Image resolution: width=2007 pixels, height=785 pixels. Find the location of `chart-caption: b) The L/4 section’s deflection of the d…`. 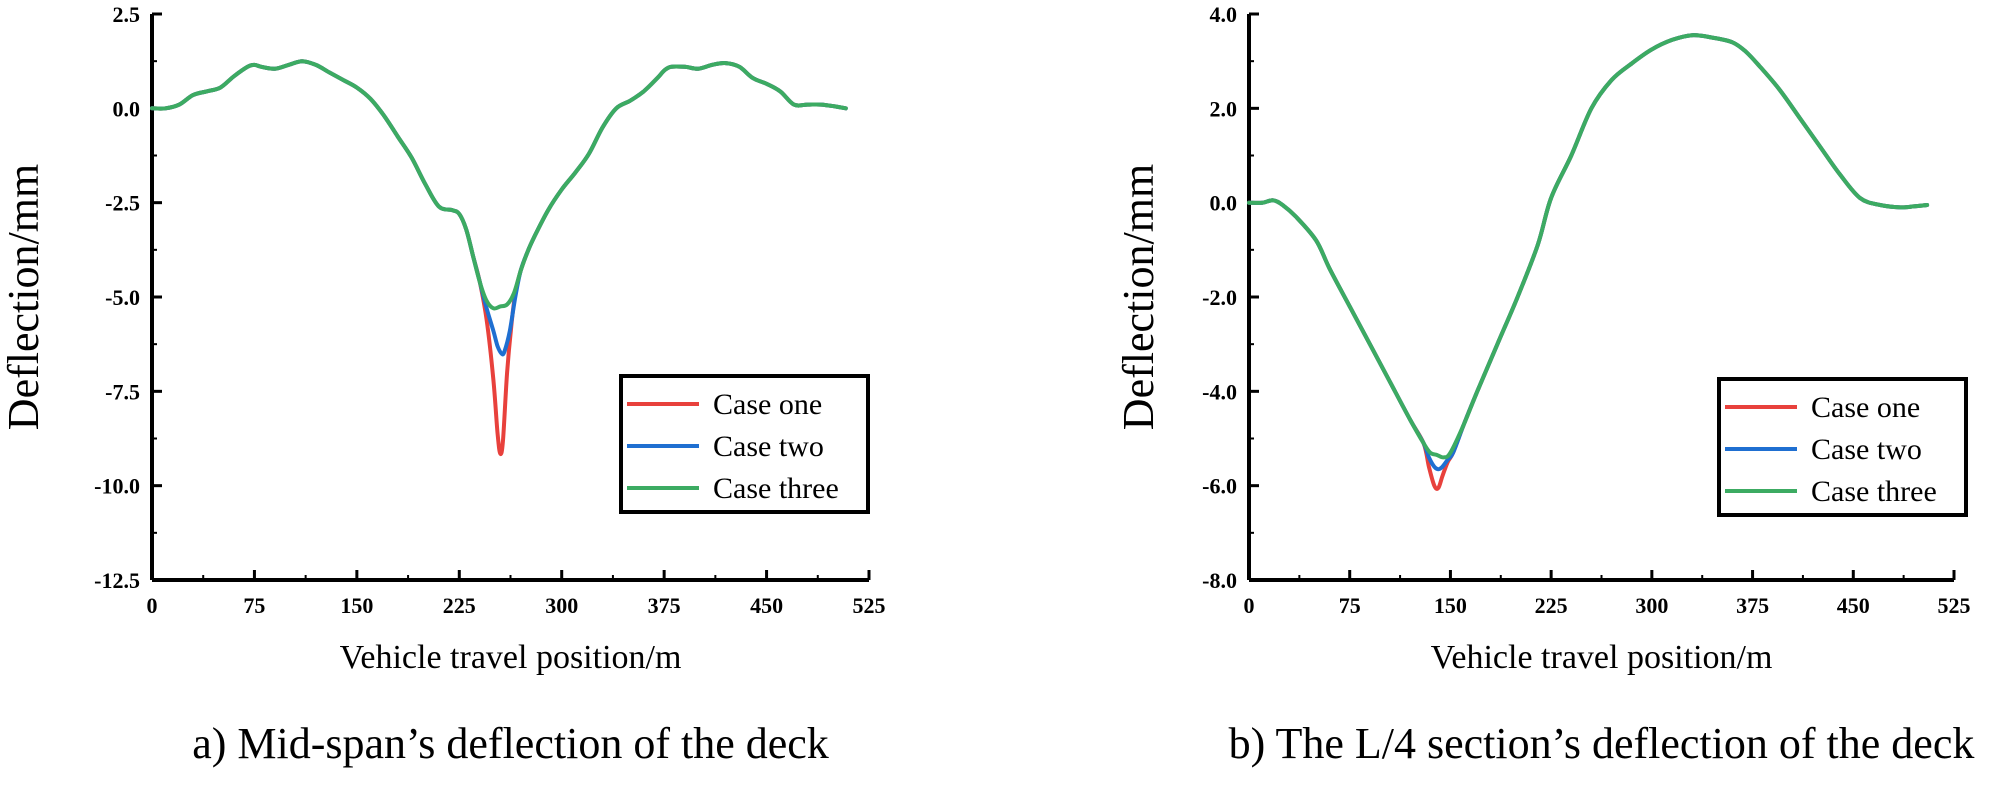

chart-caption: b) The L/4 section’s deflection of the d… is located at coordinates (1602, 743).